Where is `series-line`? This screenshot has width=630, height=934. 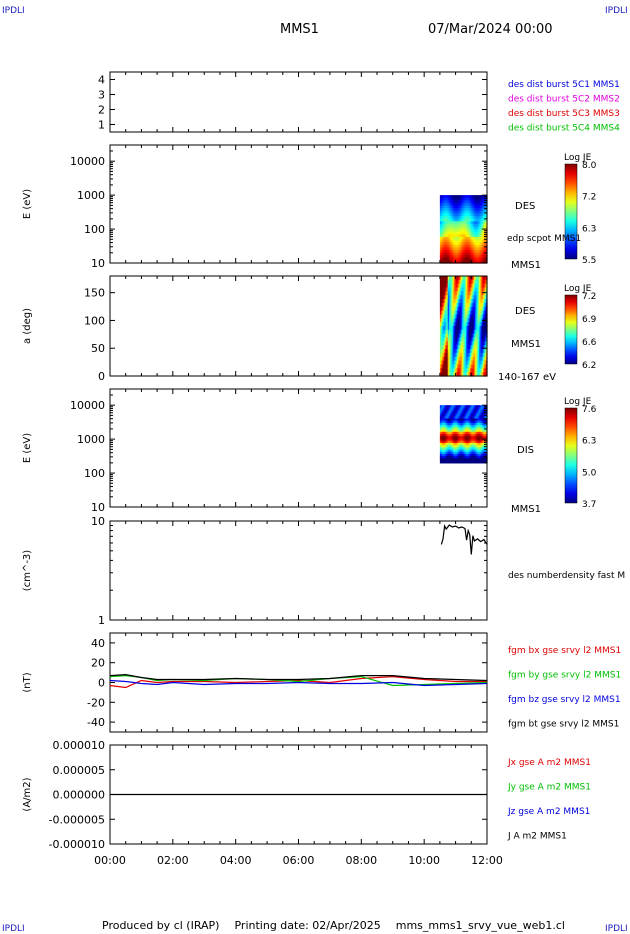 series-line is located at coordinates (298, 677).